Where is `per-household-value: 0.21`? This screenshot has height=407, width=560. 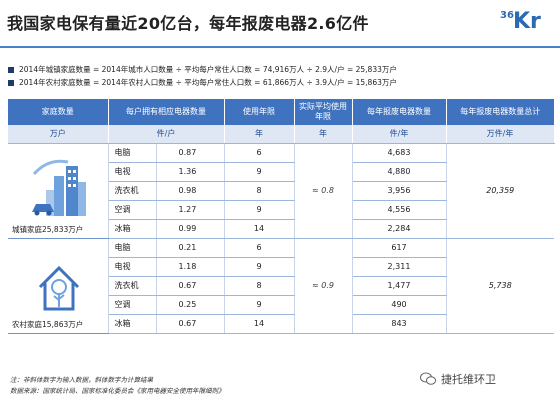 per-household-value: 0.21 is located at coordinates (190, 248).